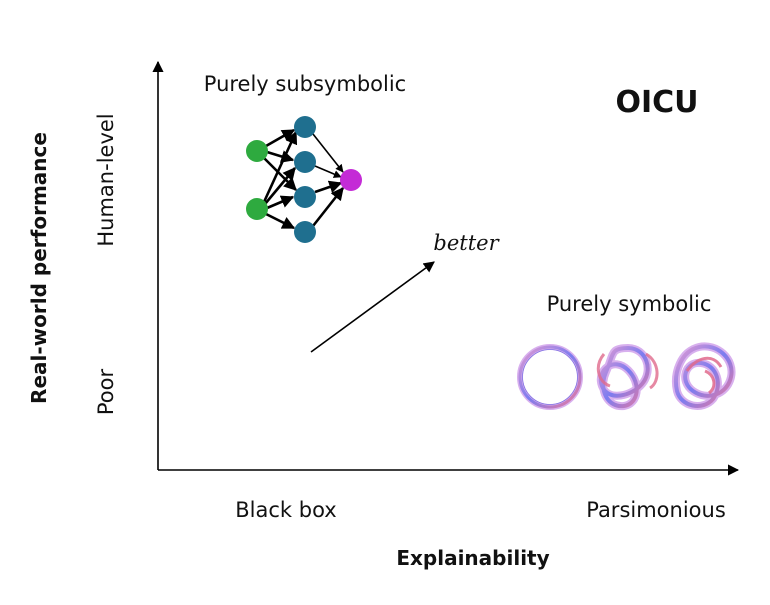 The height and width of the screenshot is (605, 770). What do you see at coordinates (656, 510) in the screenshot?
I see `x-tick-parsimonious: Parsimonious` at bounding box center [656, 510].